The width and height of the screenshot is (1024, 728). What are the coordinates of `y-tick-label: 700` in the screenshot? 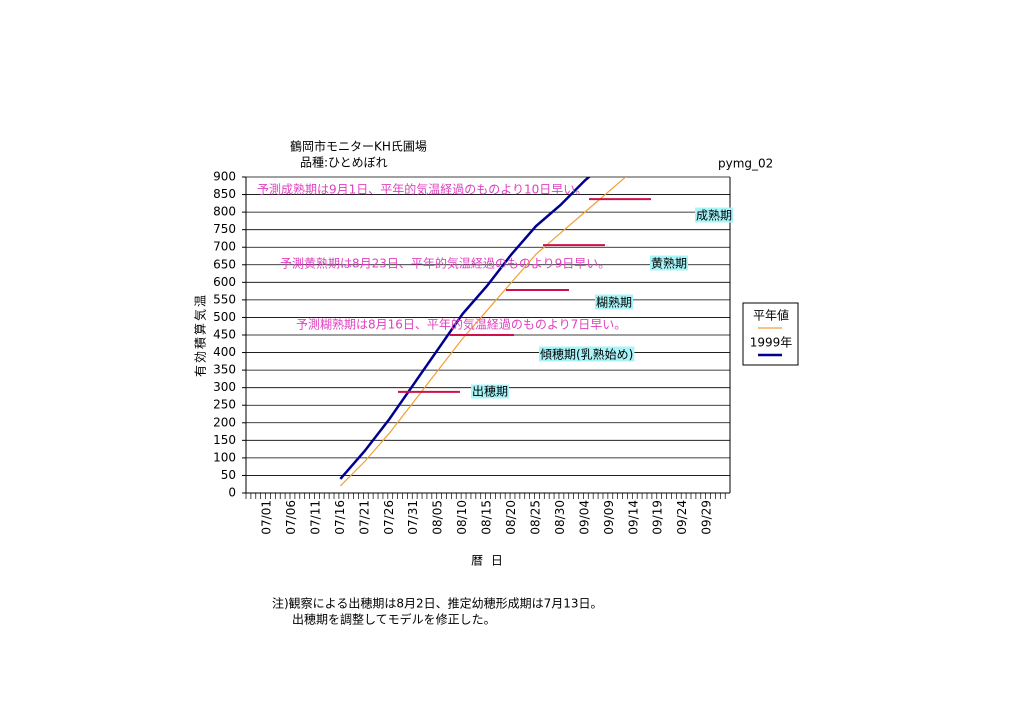 It's located at (224, 247).